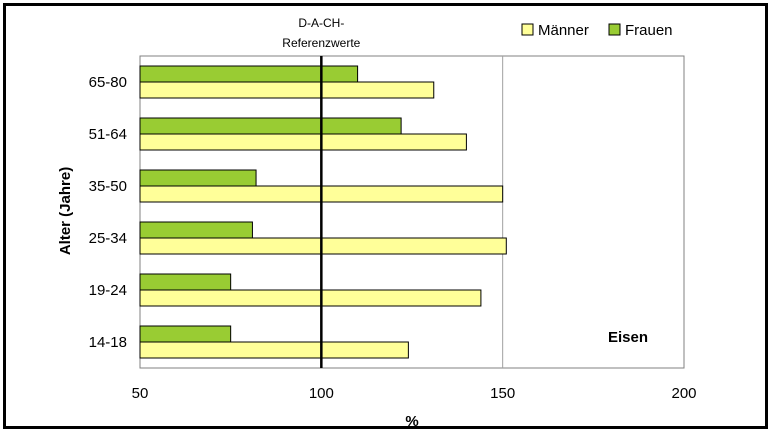 The height and width of the screenshot is (436, 776). Describe the element at coordinates (502, 393) in the screenshot. I see `x-tick-label: 150` at that location.